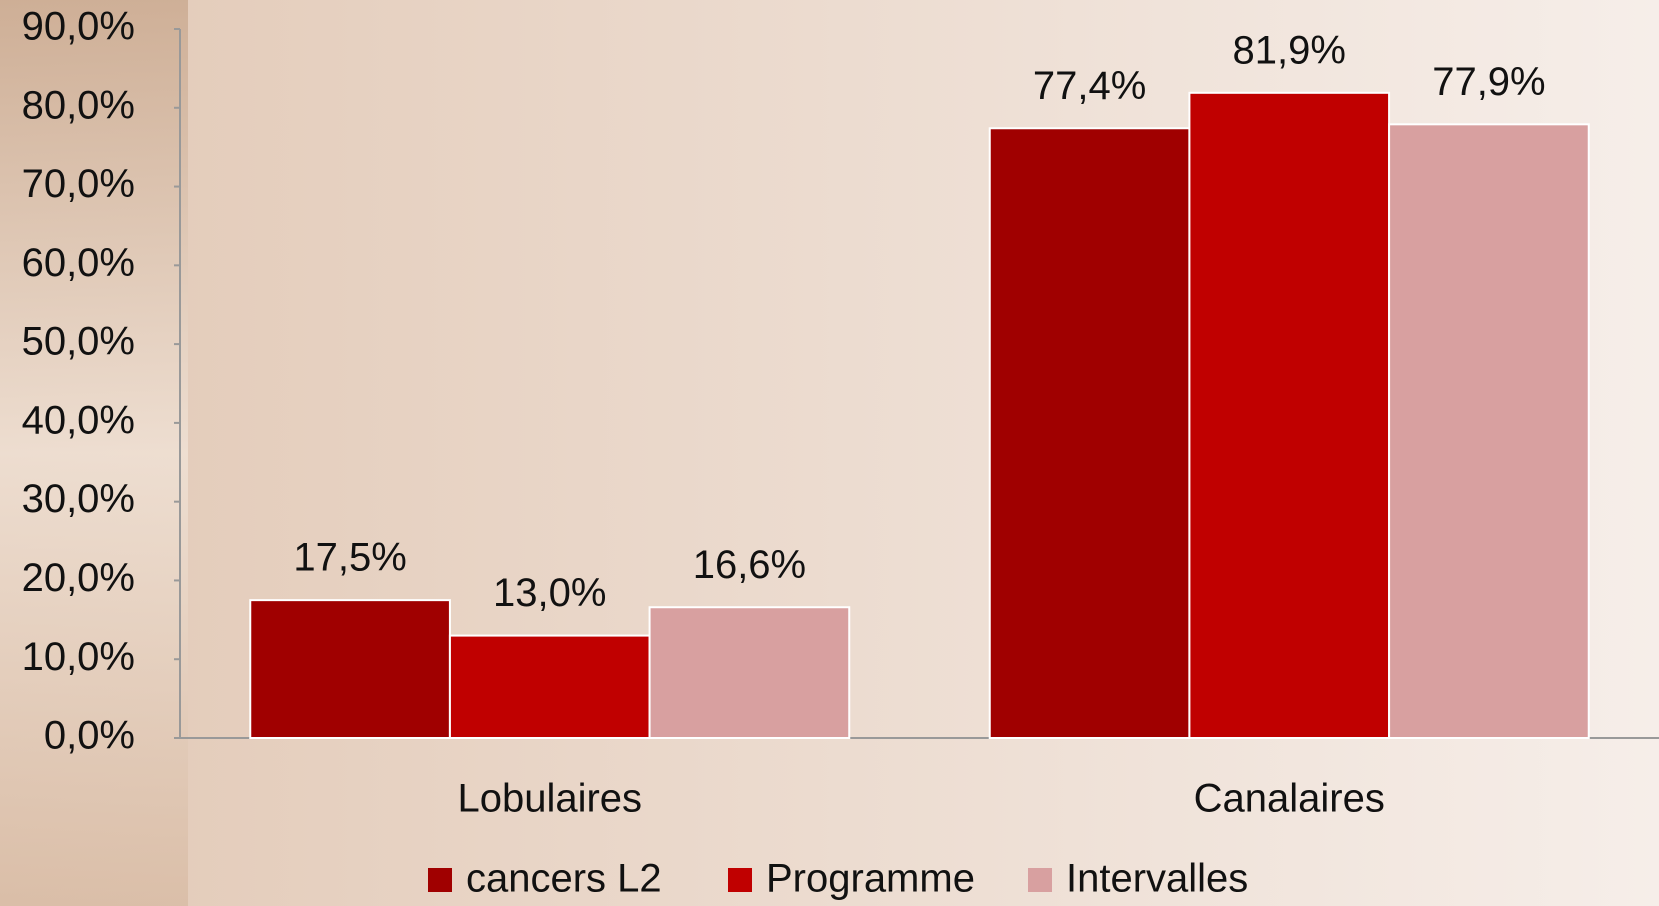 The height and width of the screenshot is (906, 1659). Describe the element at coordinates (78, 420) in the screenshot. I see `y-tick-label: 40,0%` at that location.